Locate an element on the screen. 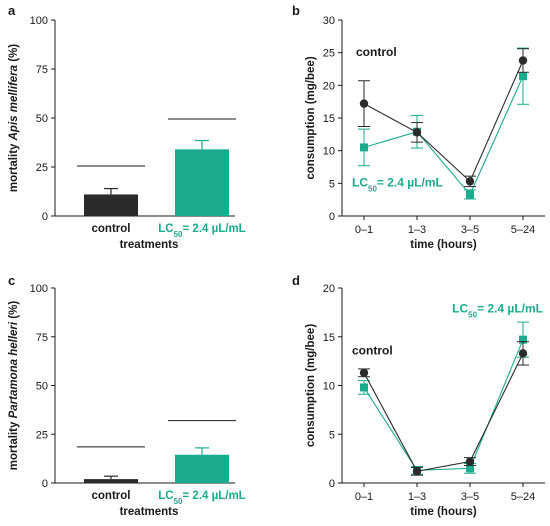  y-axis-label: mortality Partamona helleri (%) is located at coordinates (14, 386).